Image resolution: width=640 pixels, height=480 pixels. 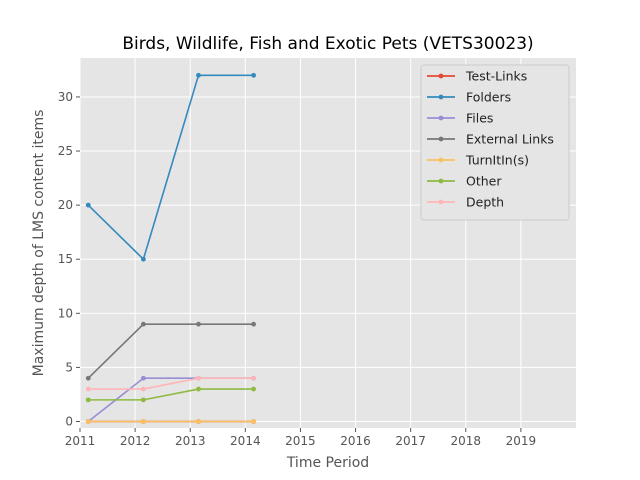 I want to click on legend-item: External Links, so click(x=490, y=139).